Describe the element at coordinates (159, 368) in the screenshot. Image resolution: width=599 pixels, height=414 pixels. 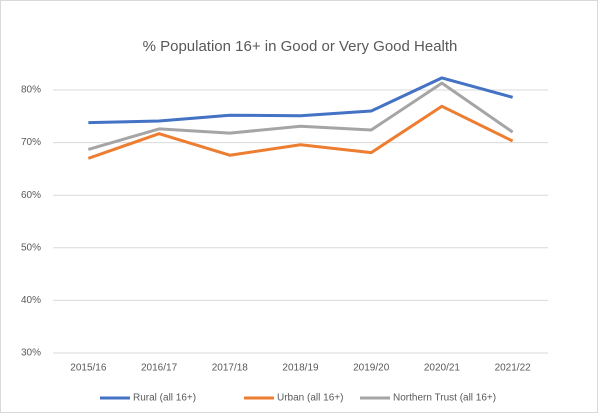
I see `x-tick-label: 2016/17` at that location.